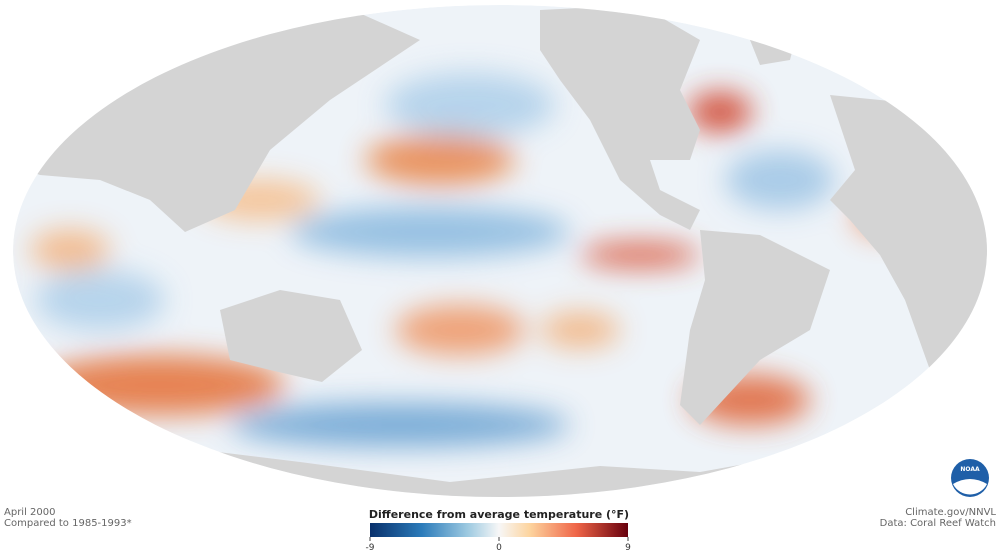 The image size is (1000, 559). What do you see at coordinates (970, 469) in the screenshot?
I see `logo-text: NOAA` at bounding box center [970, 469].